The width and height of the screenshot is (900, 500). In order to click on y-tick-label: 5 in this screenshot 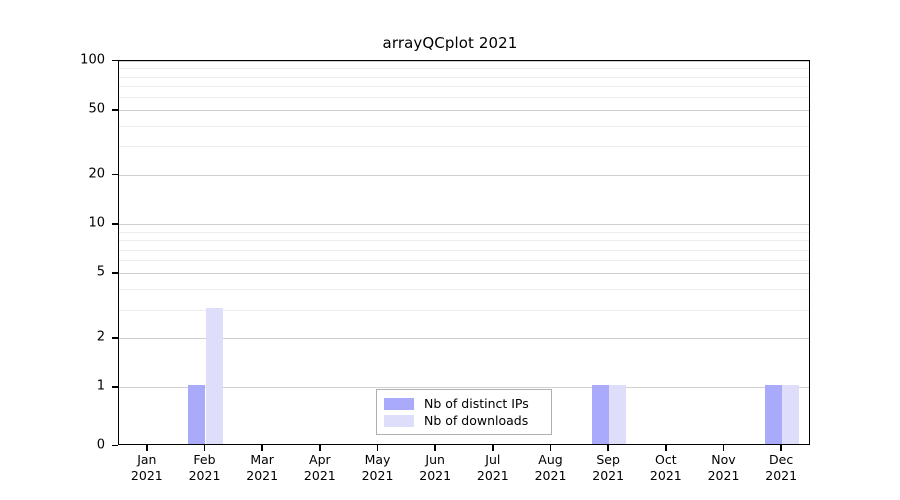, I will do `click(100, 272)`.